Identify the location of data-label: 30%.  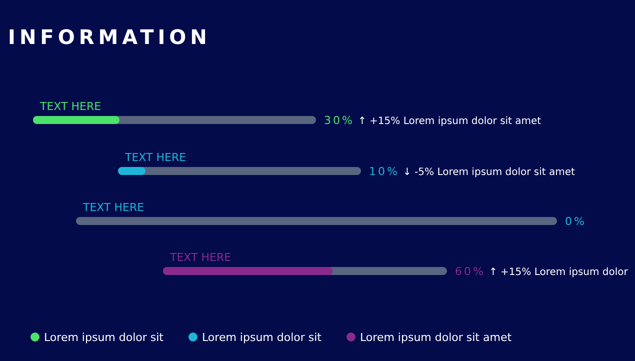
(339, 120).